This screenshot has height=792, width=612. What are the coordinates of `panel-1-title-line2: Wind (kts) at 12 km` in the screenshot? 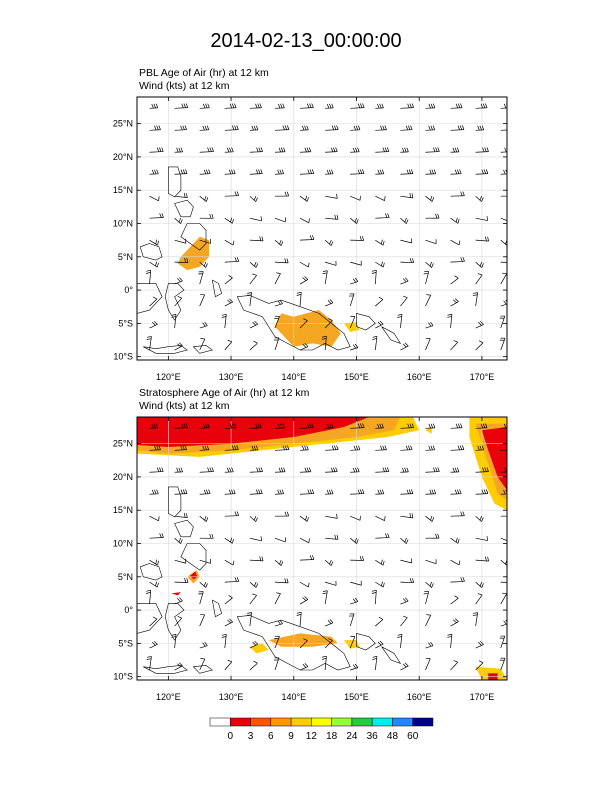 It's located at (184, 86).